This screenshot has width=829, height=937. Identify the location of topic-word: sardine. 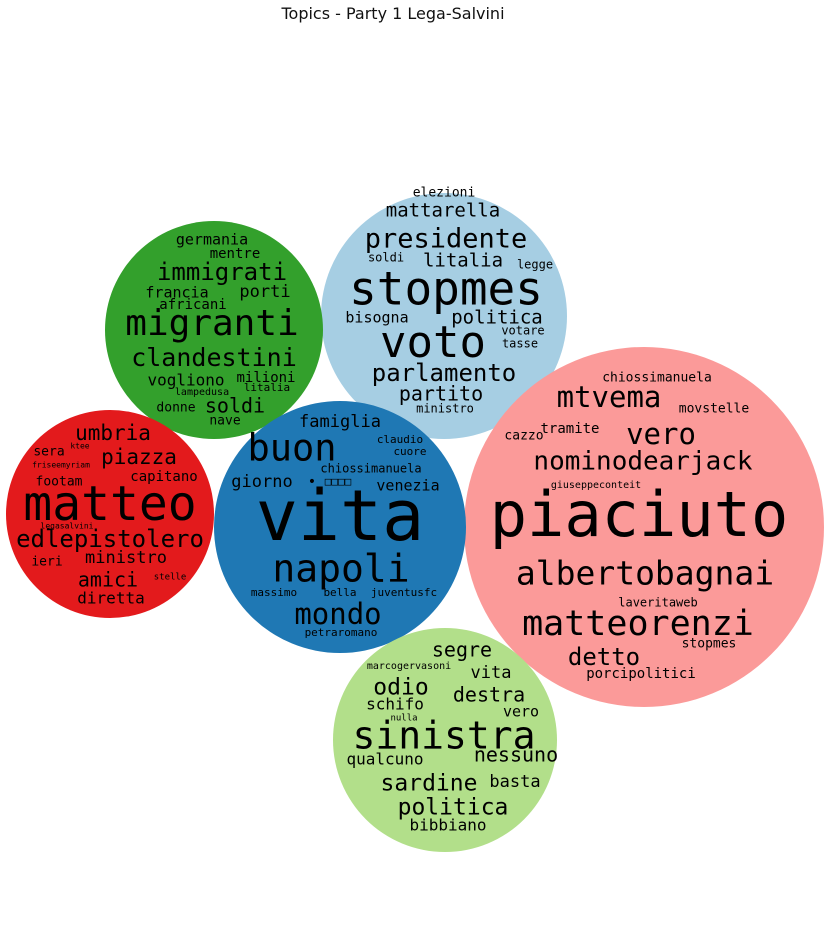
(429, 784).